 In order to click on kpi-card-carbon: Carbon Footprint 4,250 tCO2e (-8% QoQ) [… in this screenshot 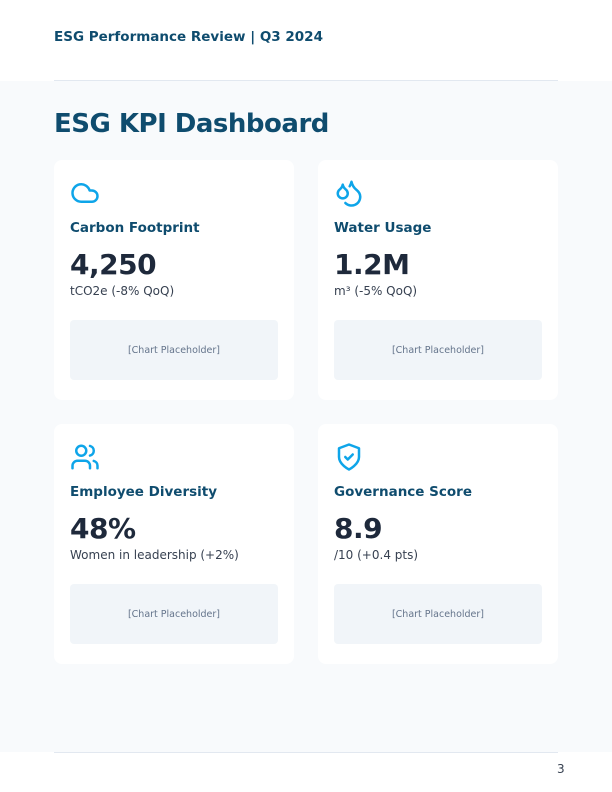, I will do `click(174, 280)`.